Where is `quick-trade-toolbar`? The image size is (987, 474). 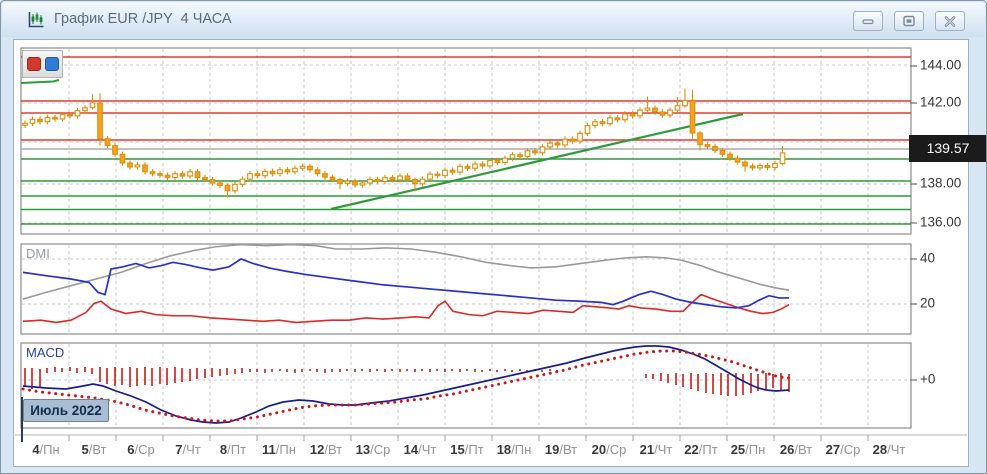
quick-trade-toolbar is located at coordinates (42, 64).